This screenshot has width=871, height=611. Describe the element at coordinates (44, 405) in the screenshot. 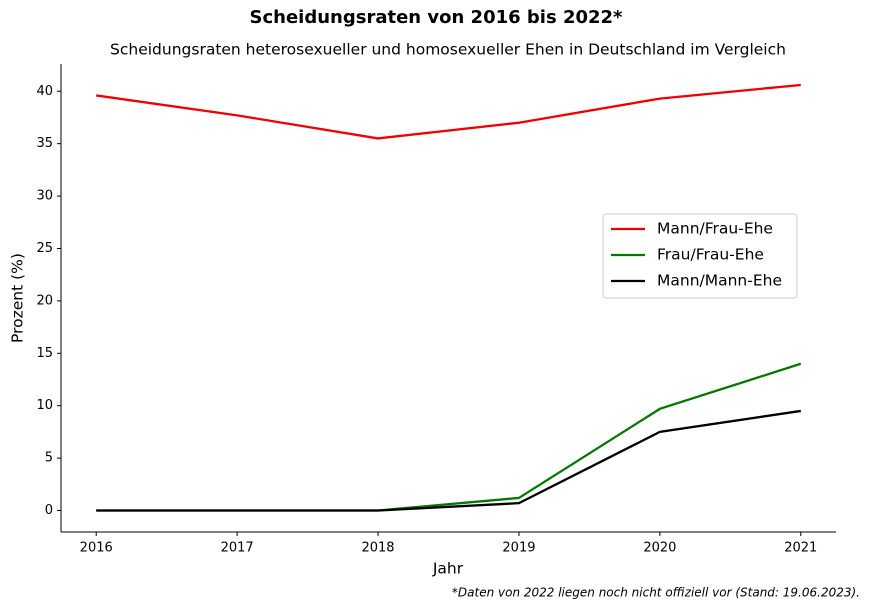

I see `y-tick-label: 10` at that location.